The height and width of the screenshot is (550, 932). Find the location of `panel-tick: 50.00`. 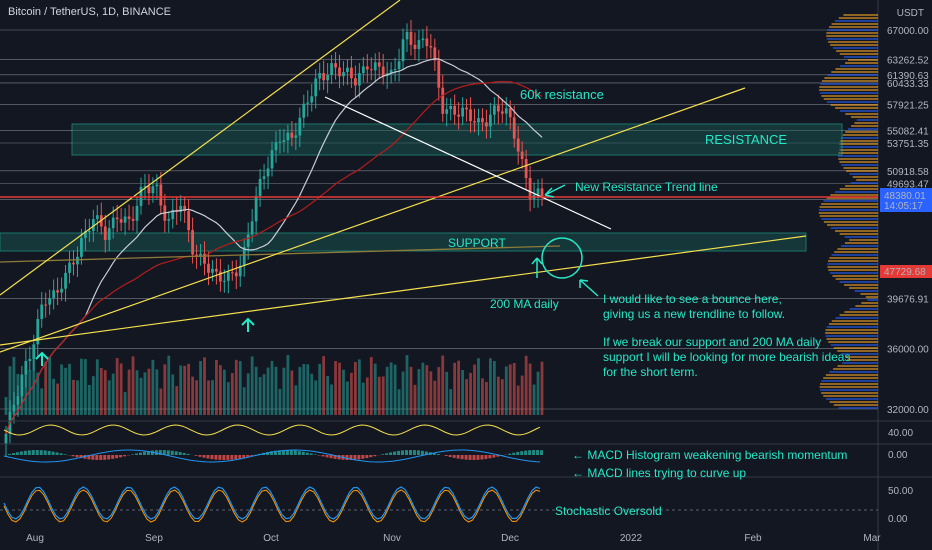

panel-tick: 50.00 is located at coordinates (900, 491).